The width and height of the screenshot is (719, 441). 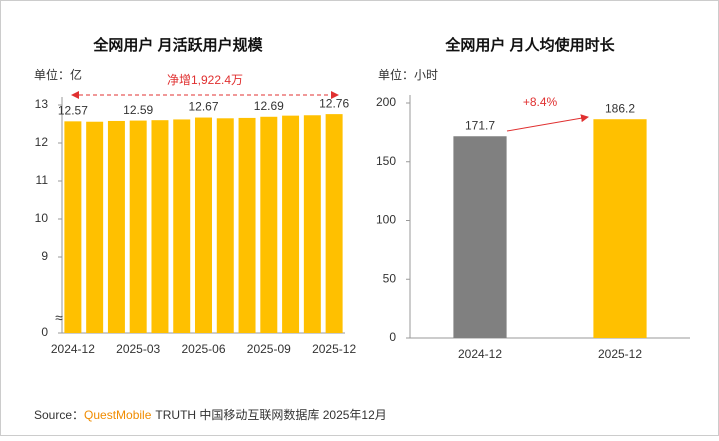 I want to click on x-tick-label: 2025-03, so click(x=138, y=349).